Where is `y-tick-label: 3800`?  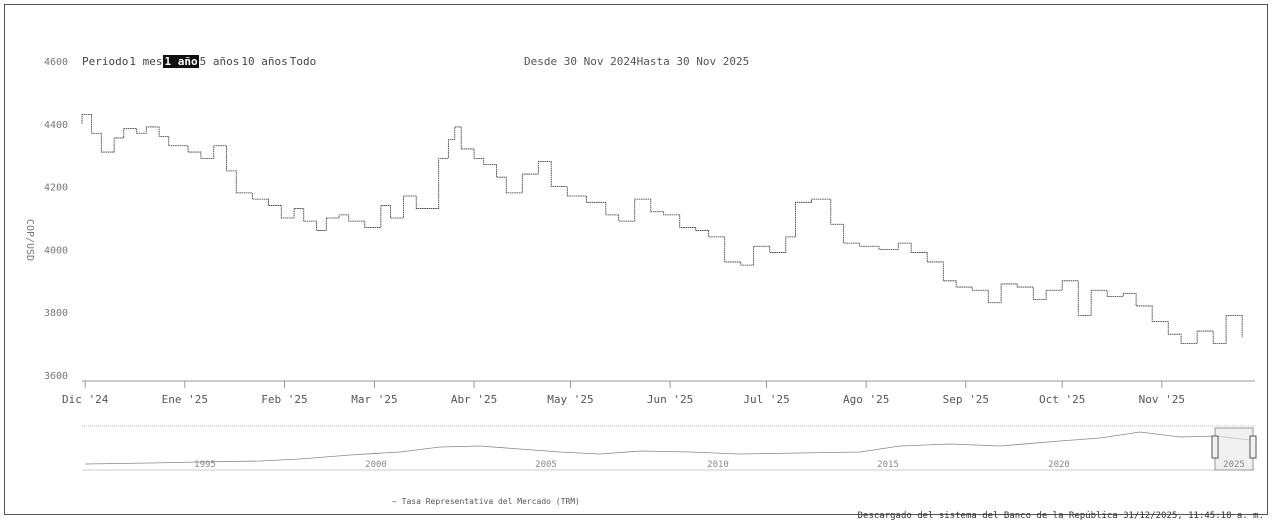
y-tick-label: 3800 is located at coordinates (56, 313).